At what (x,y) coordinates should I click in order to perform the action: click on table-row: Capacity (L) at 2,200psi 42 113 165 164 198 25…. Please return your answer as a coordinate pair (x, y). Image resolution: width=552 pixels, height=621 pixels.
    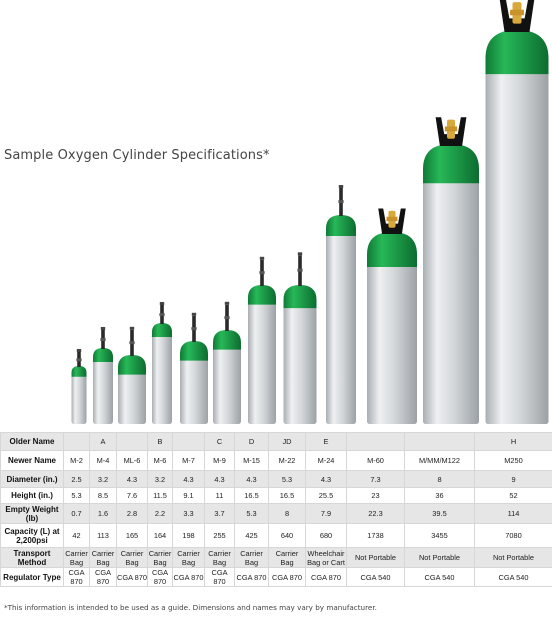
    Looking at the image, I should click on (276, 535).